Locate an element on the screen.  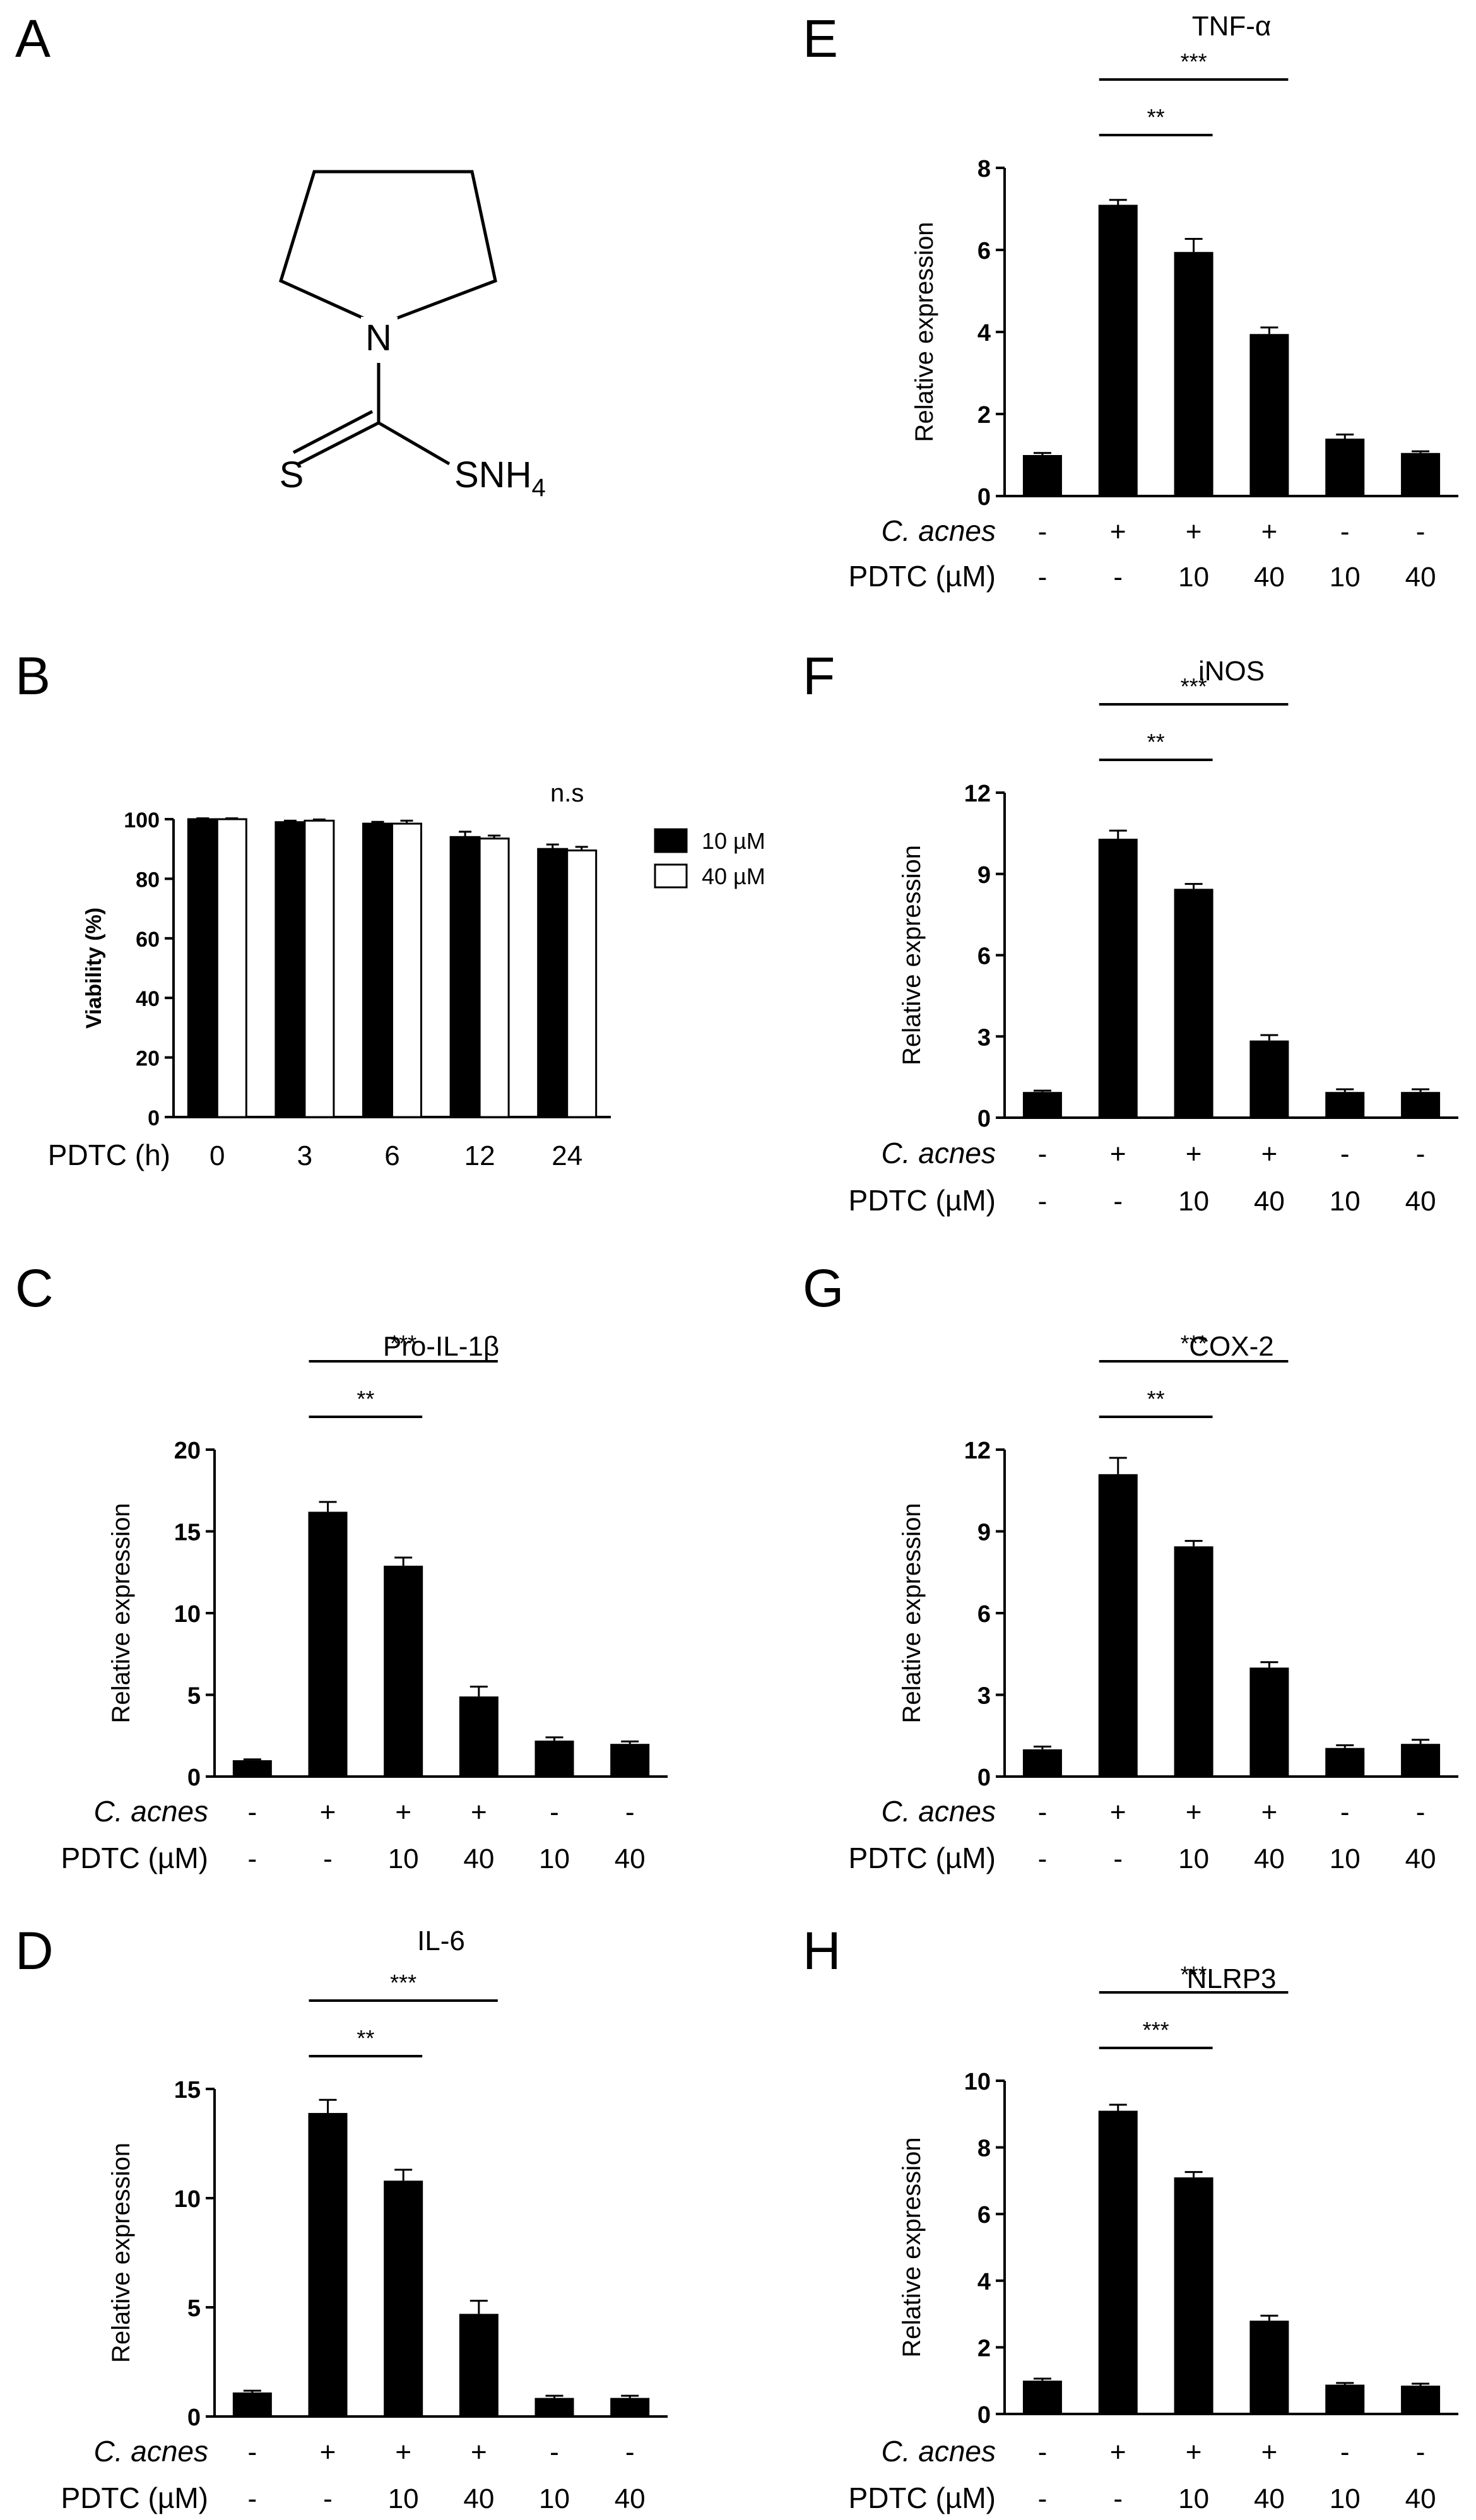
pdtc-h-row-label: PDTC (h) is located at coordinates (109, 1155).